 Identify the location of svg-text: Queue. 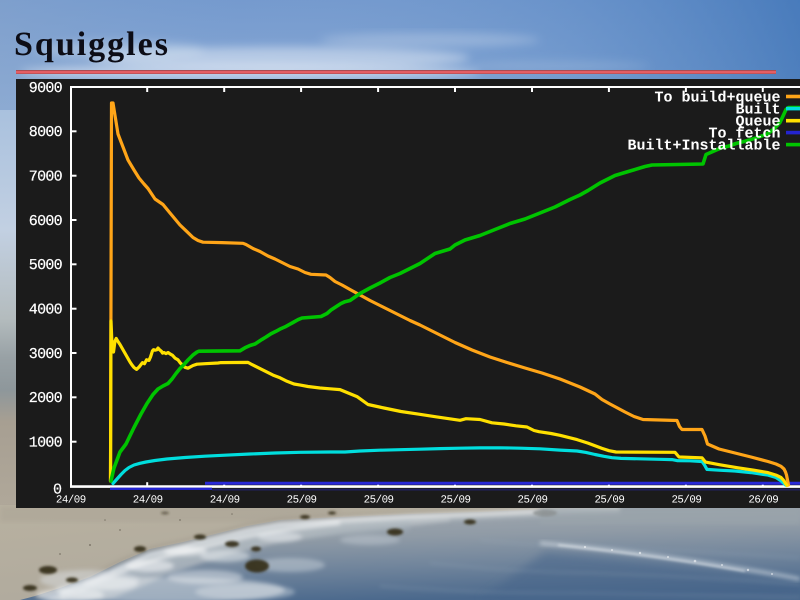
(757, 122).